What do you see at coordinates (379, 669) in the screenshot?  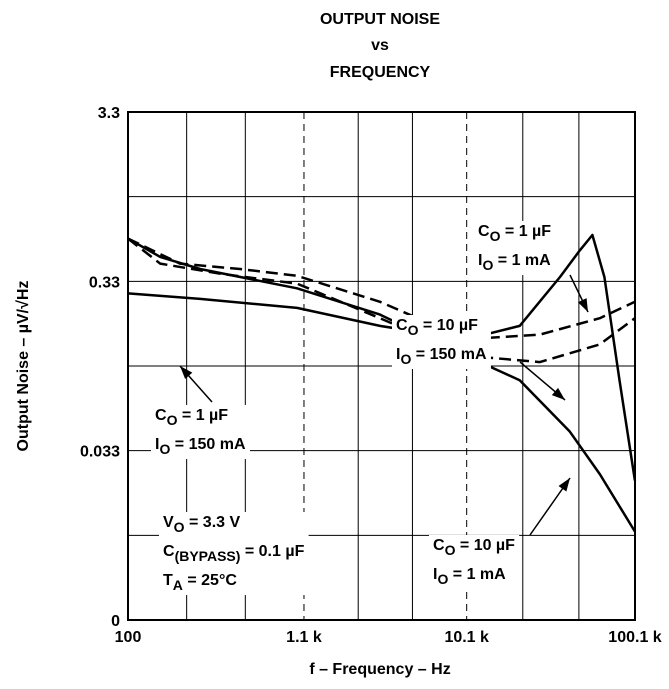 I see `x-axis-title: f – Frequency – Hz` at bounding box center [379, 669].